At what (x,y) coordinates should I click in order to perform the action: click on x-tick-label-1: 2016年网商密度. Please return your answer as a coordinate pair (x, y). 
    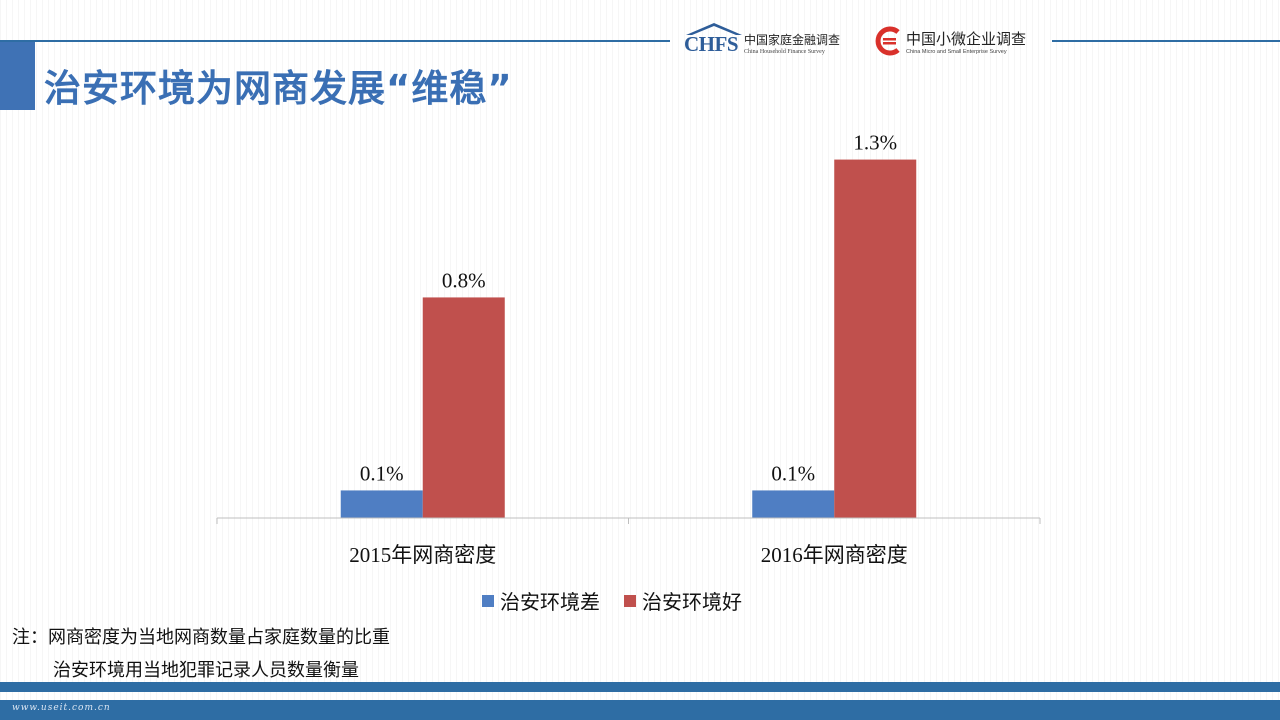
    Looking at the image, I should click on (834, 555).